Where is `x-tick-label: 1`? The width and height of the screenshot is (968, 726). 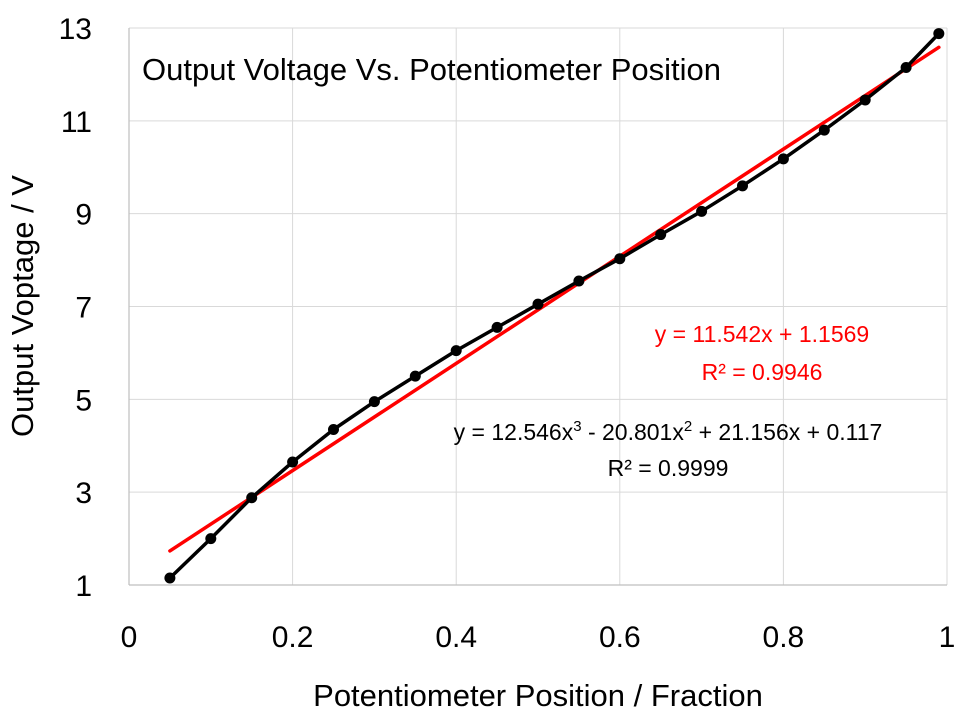 x-tick-label: 1 is located at coordinates (947, 637).